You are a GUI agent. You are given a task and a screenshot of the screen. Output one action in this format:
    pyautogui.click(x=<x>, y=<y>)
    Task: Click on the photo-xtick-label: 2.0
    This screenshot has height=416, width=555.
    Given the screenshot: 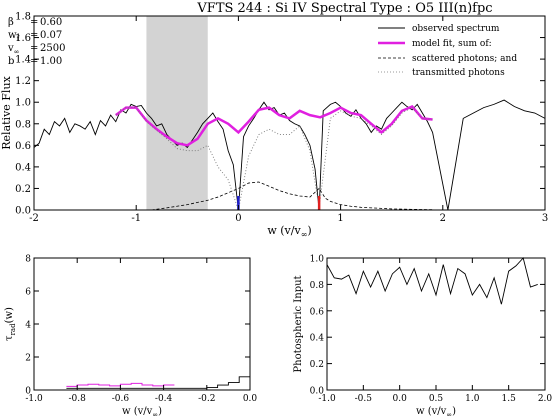 What is the action you would take?
    pyautogui.click(x=545, y=399)
    